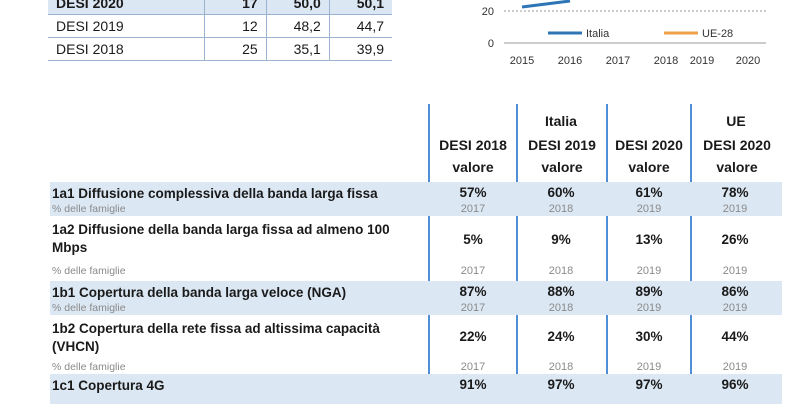  Describe the element at coordinates (522, 61) in the screenshot. I see `x-tick-label: 2015` at that location.